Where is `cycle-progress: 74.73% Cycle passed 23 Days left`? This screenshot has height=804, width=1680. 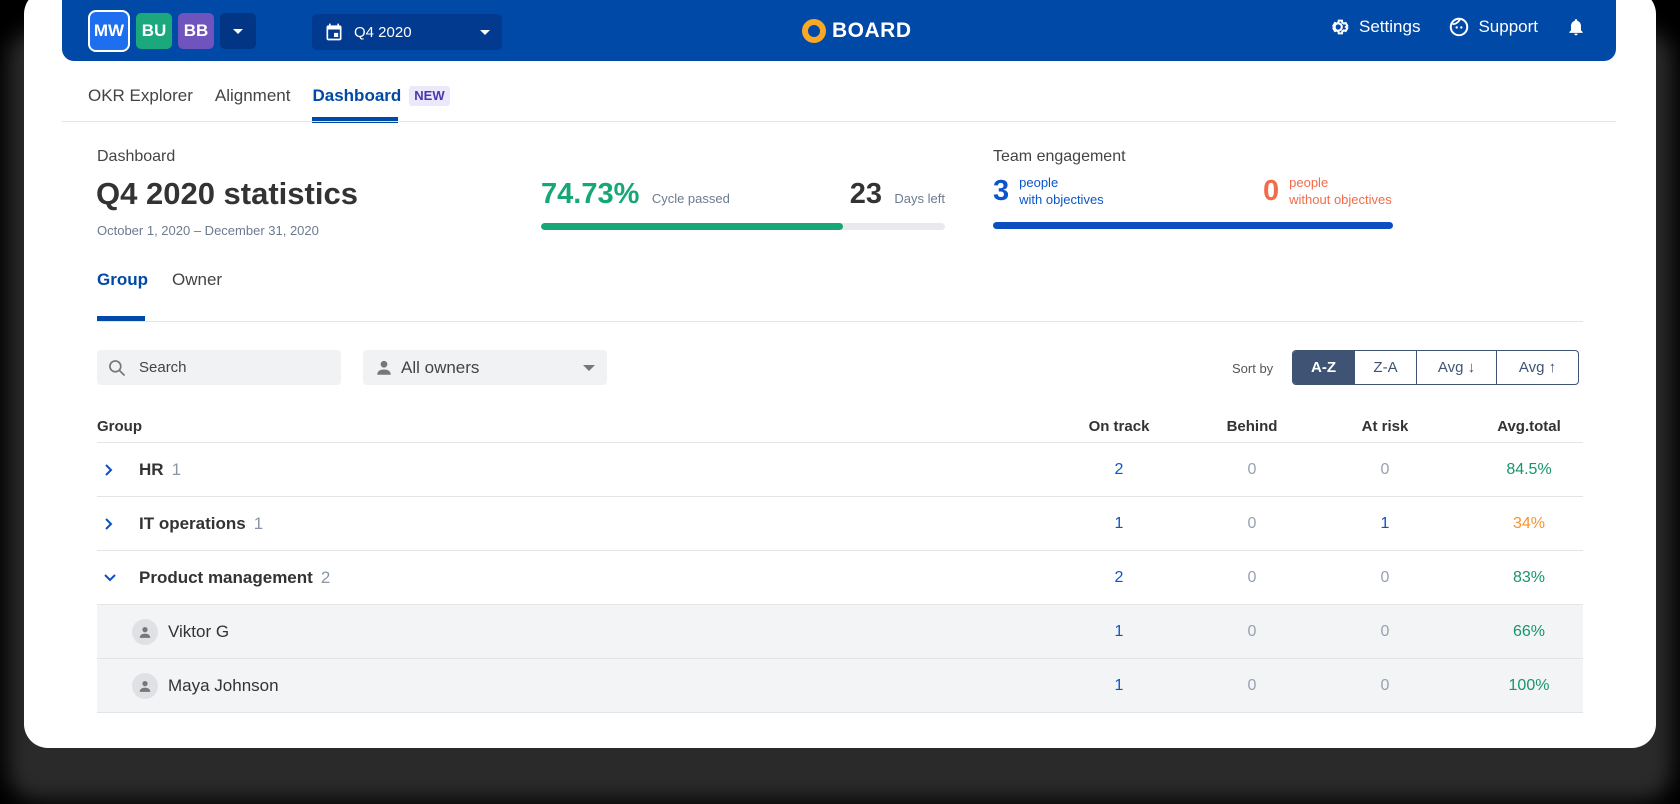
cycle-progress: 74.73% Cycle passed 23 Days left is located at coordinates (743, 204).